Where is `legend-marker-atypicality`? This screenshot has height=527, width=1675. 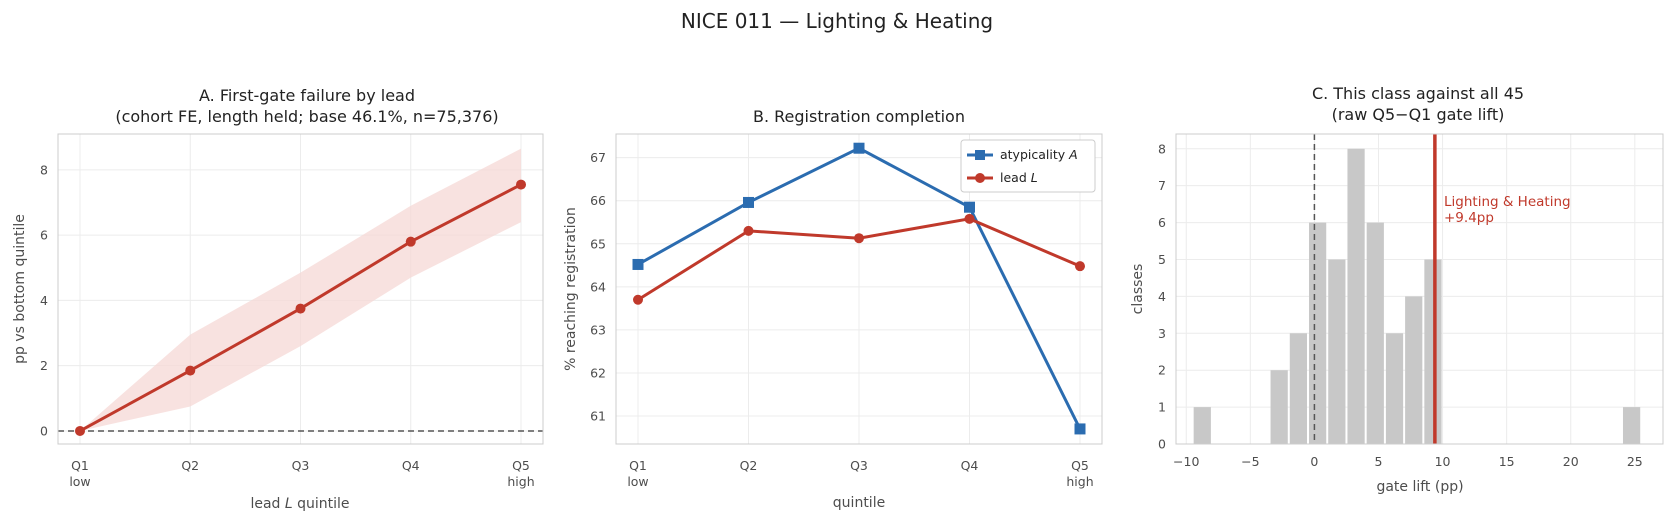 legend-marker-atypicality is located at coordinates (980, 155).